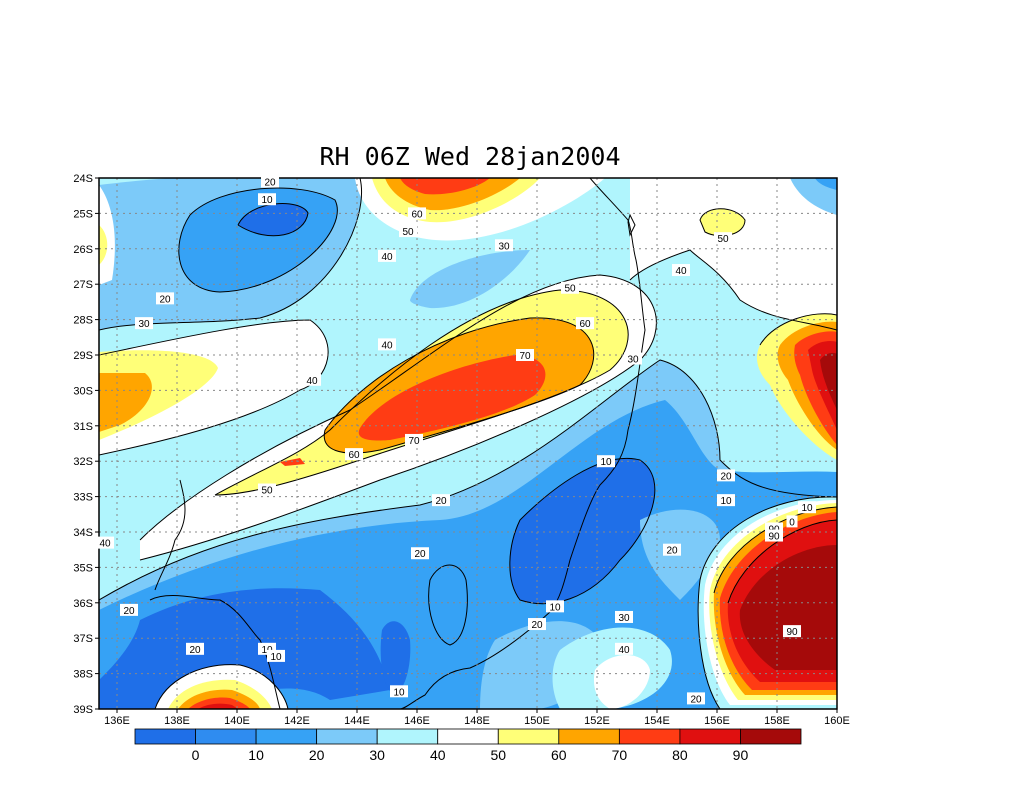 The image size is (1024, 800). I want to click on lat-tick-label: 33S, so click(83, 498).